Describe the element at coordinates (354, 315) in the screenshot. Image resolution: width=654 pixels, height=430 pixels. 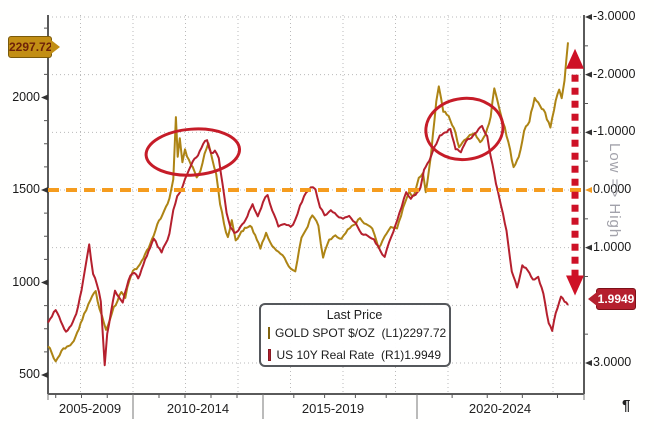
I see `legend-title: Last Price` at that location.